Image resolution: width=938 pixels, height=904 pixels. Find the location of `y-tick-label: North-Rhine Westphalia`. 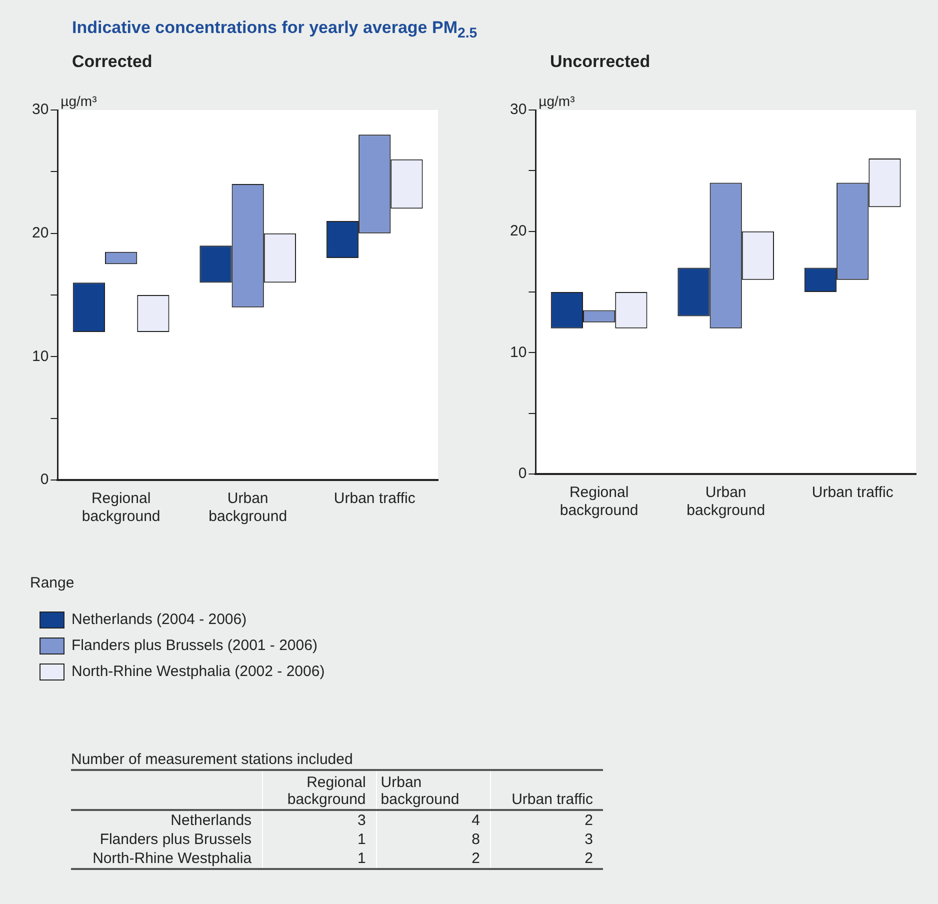

y-tick-label: North-Rhine Westphalia is located at coordinates (166, 859).